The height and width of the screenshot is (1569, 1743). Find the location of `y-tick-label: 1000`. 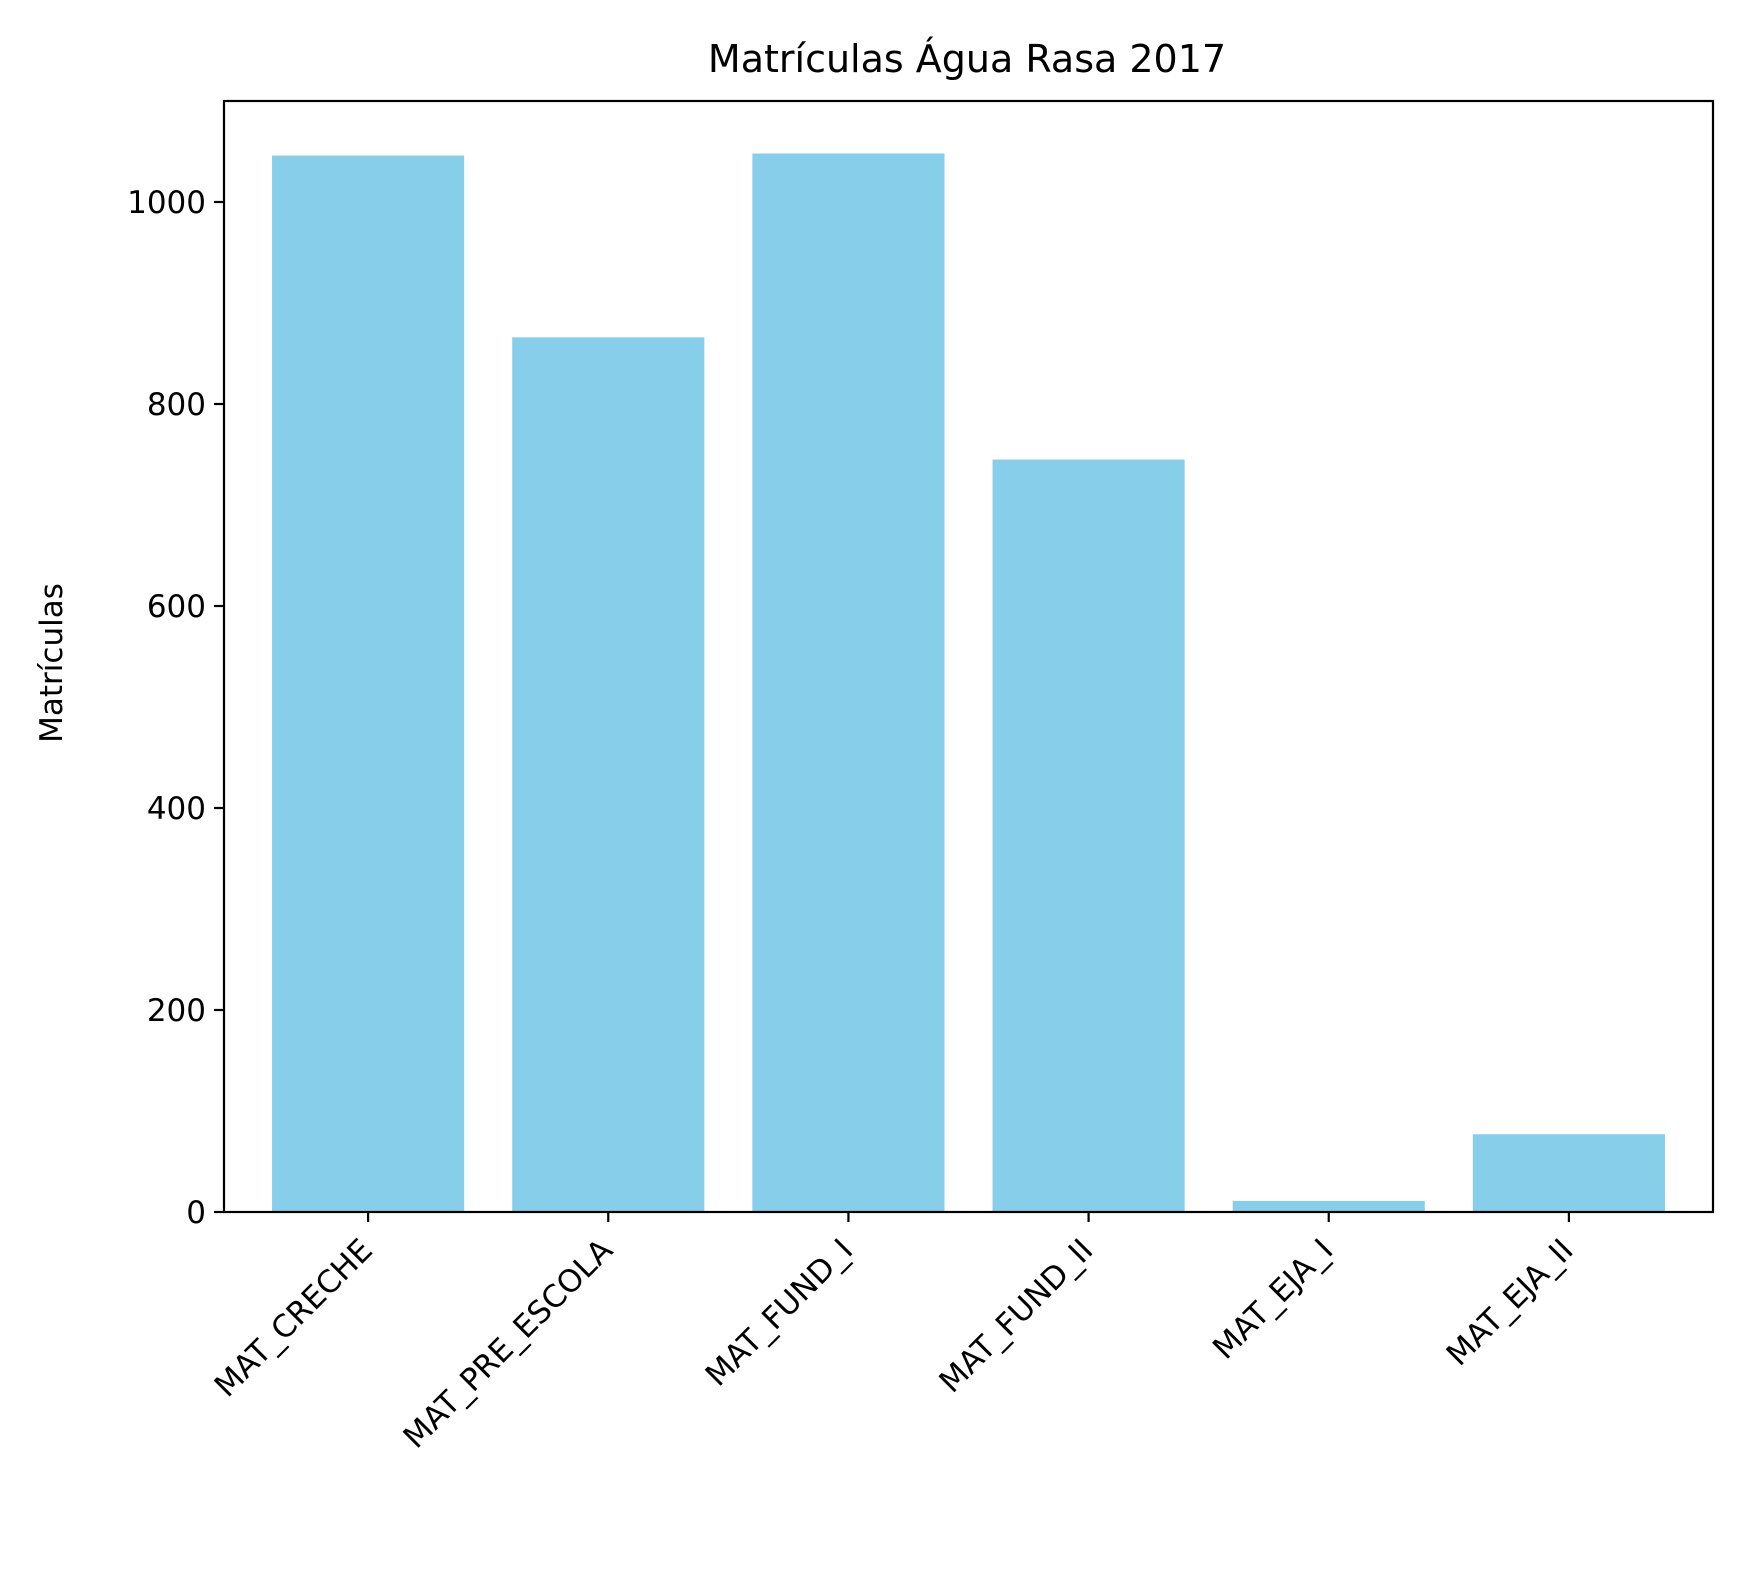

y-tick-label: 1000 is located at coordinates (166, 203).